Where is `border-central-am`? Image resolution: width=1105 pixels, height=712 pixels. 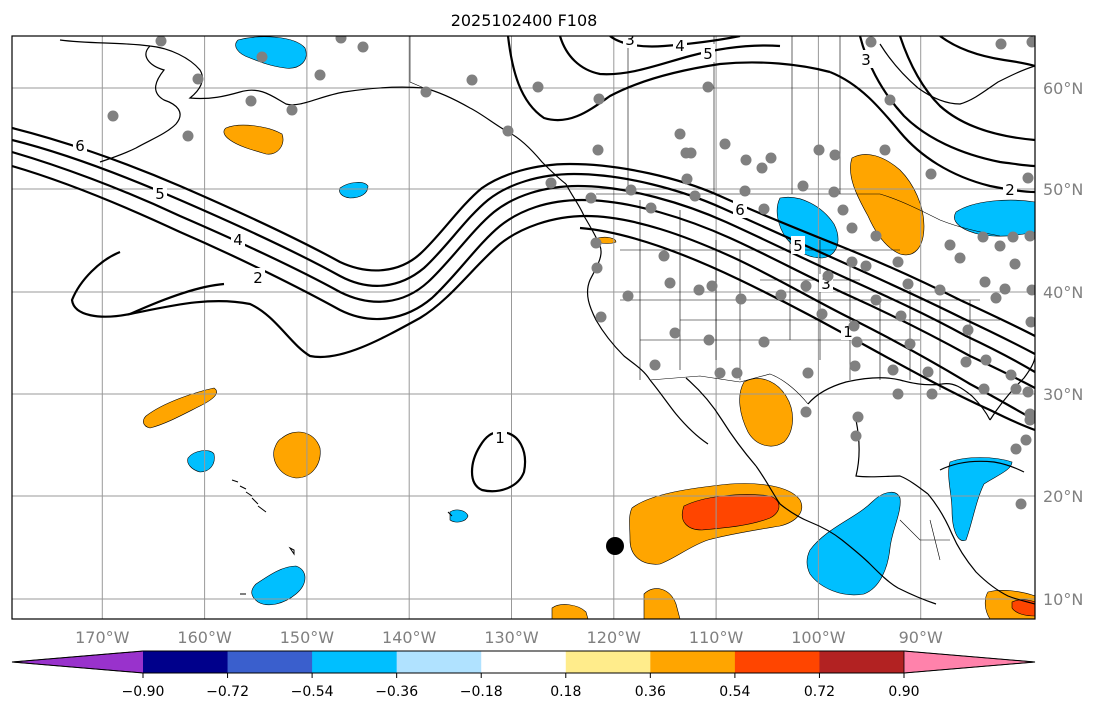 border-central-am is located at coordinates (924, 540).